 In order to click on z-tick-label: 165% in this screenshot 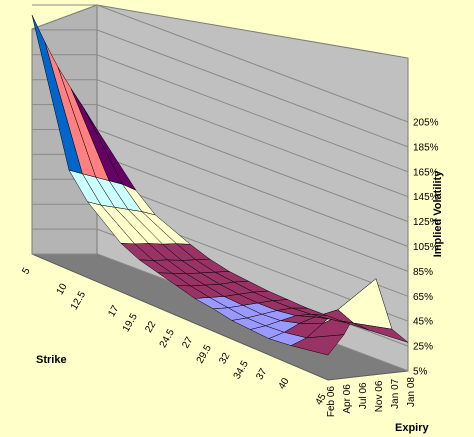, I will do `click(426, 172)`.